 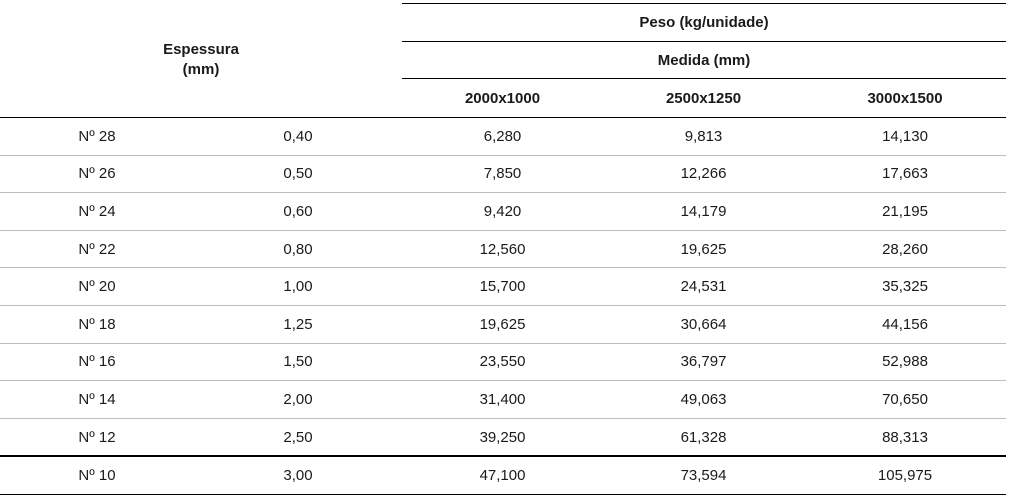 What do you see at coordinates (905, 399) in the screenshot?
I see `weight-3000x1500-cell: 70,650` at bounding box center [905, 399].